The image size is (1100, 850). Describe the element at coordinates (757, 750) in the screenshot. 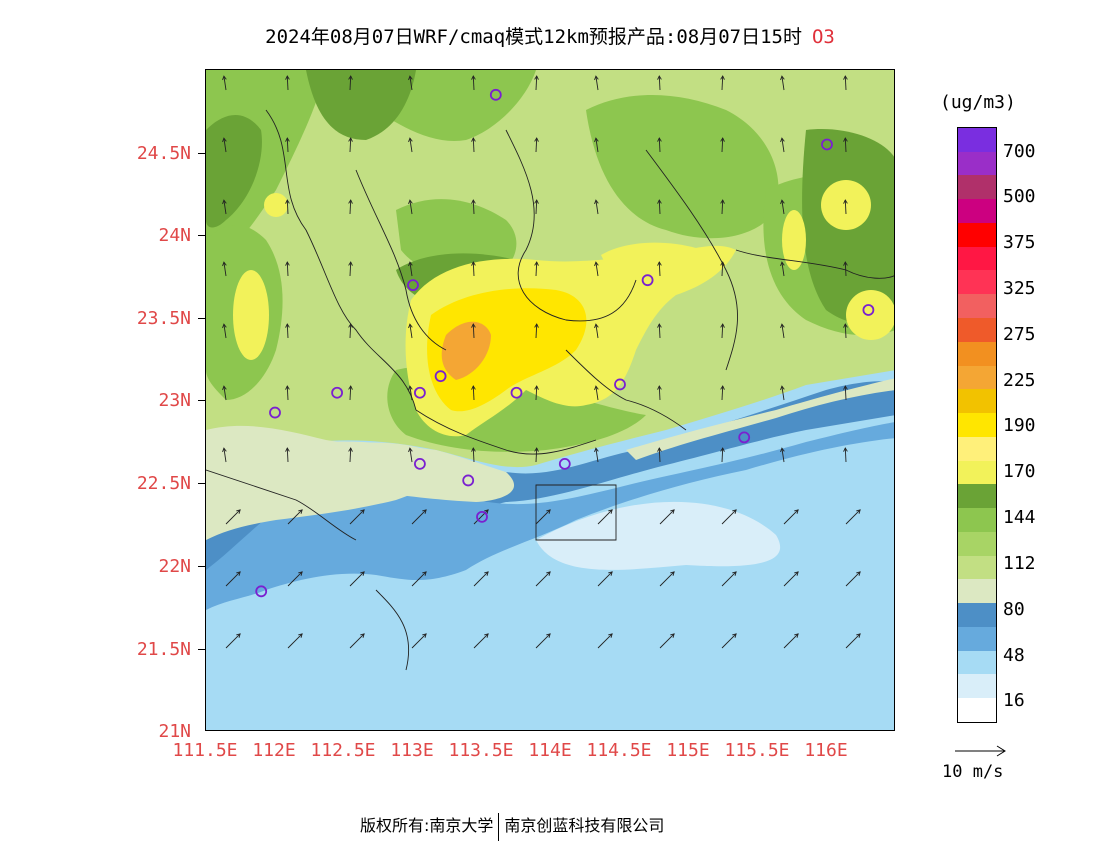

I see `lon-label-115-5: 115.5E` at that location.